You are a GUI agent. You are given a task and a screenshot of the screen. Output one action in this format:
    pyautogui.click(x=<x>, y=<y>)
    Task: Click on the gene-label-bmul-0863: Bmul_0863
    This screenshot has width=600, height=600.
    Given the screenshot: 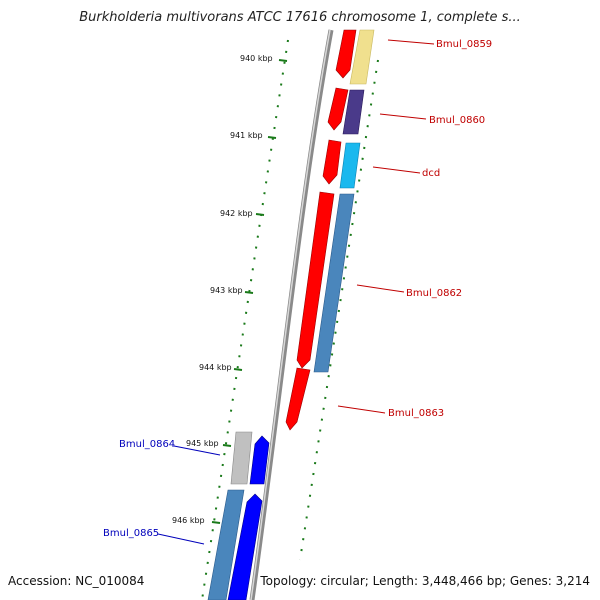 What is the action you would take?
    pyautogui.click(x=416, y=413)
    